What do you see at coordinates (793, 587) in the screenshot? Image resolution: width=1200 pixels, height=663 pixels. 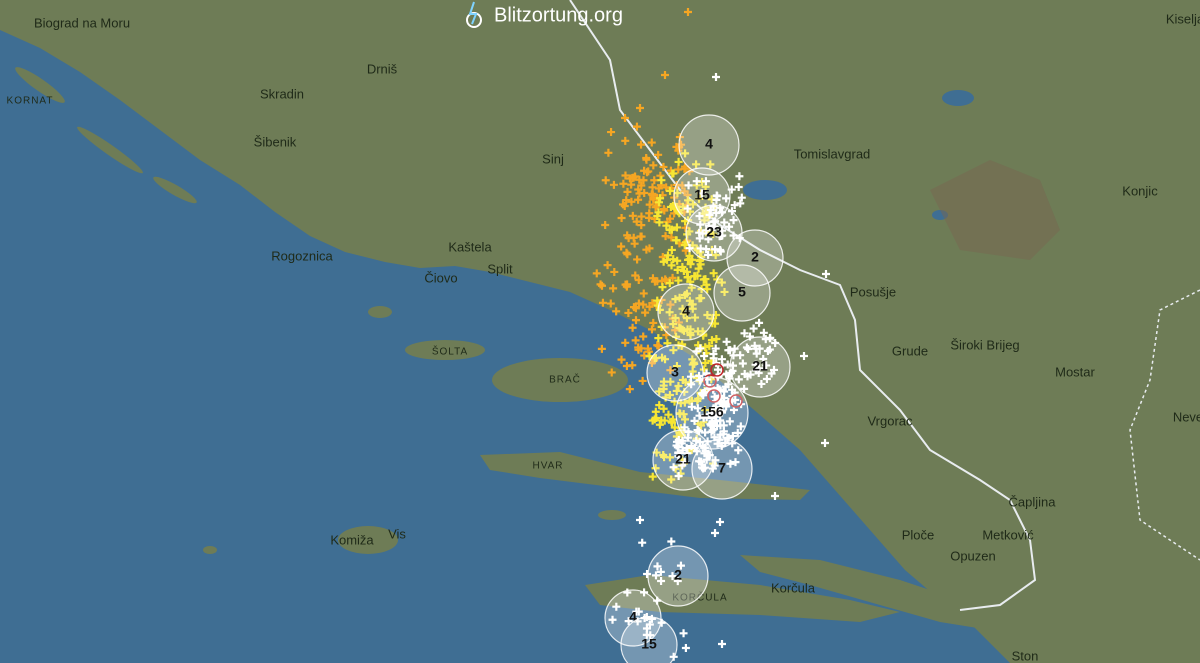 I see `place-label: Korčula` at bounding box center [793, 587].